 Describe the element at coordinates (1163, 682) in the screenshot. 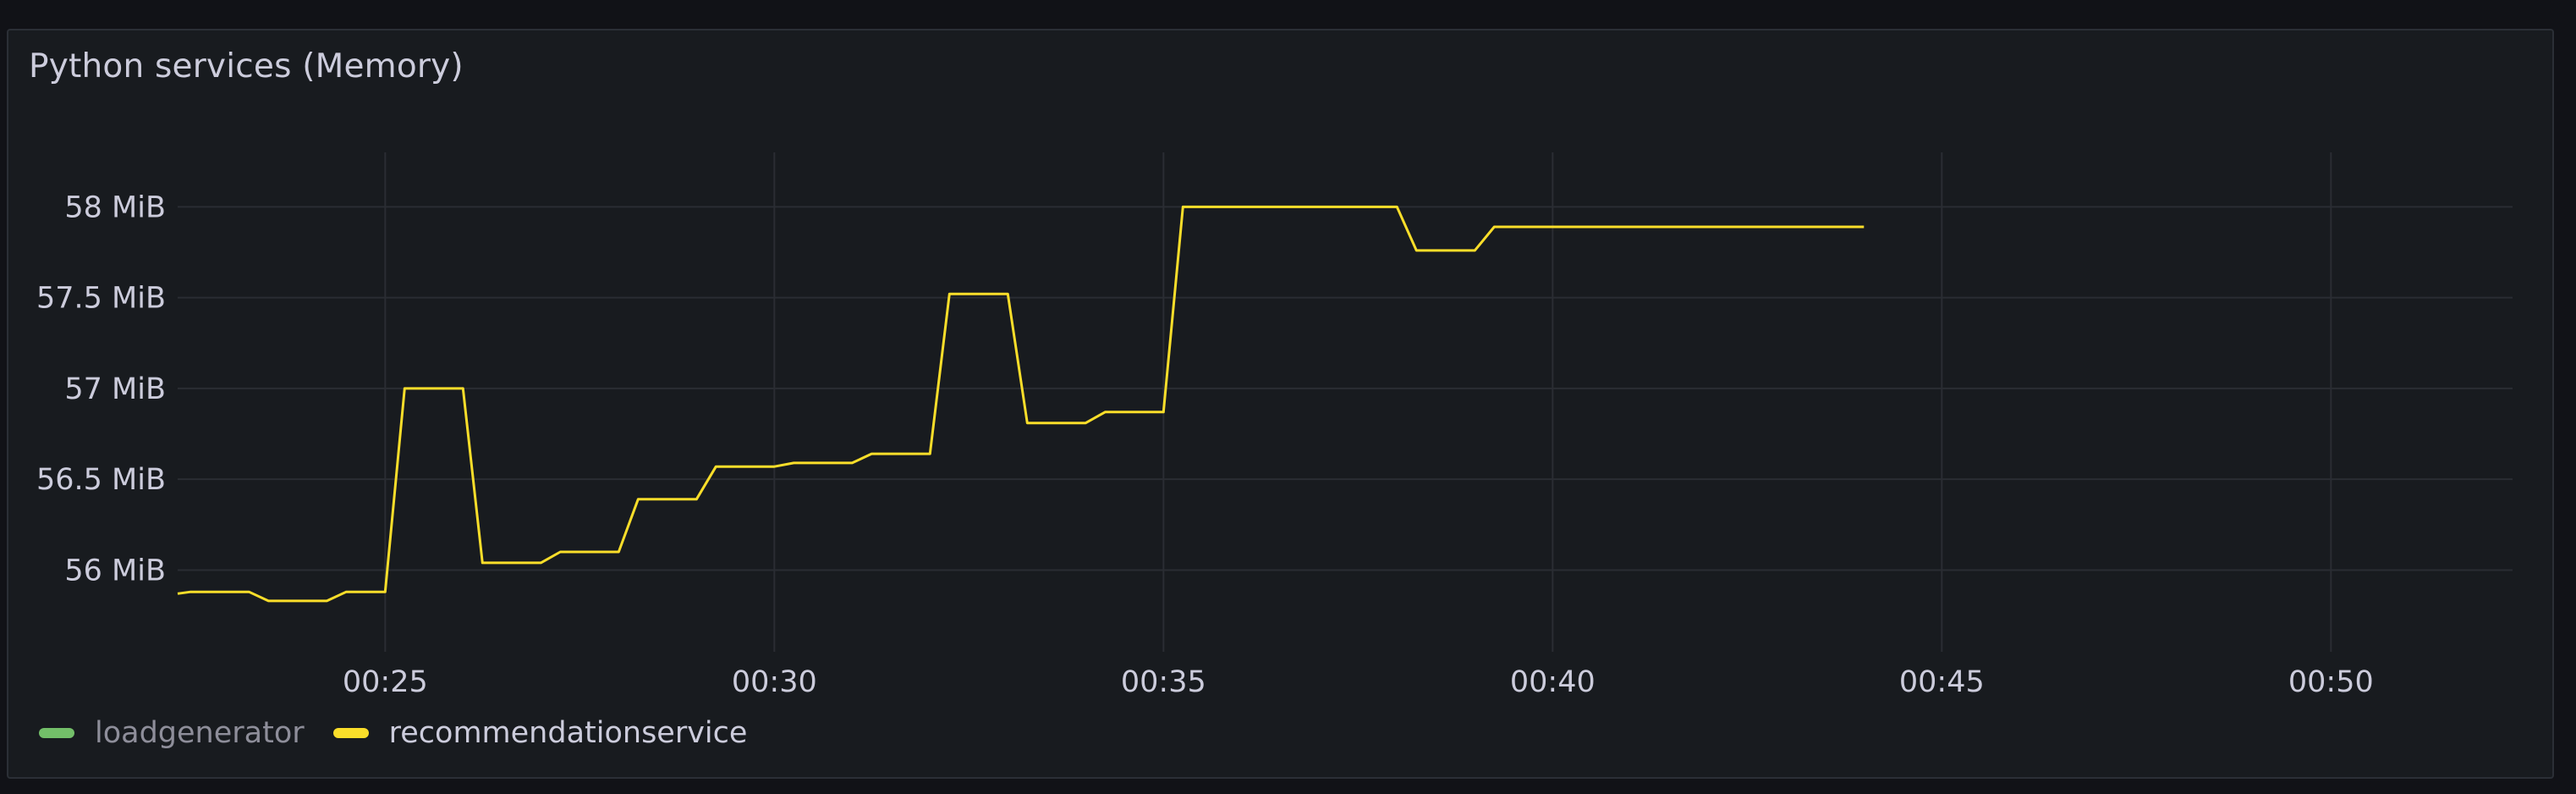

I see `x-tick-label: 00:35` at that location.